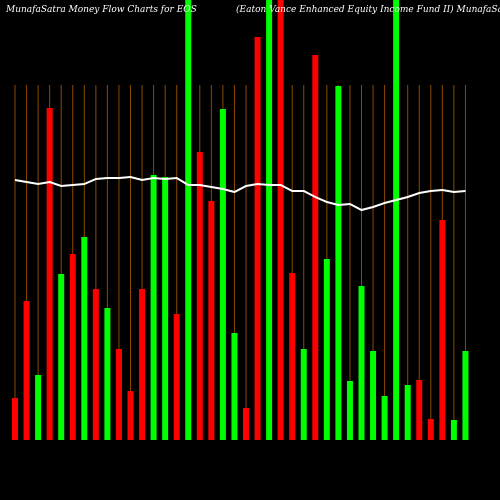 This screenshot has width=500, height=500. I want to click on money-flow-line, so click(240, 193).